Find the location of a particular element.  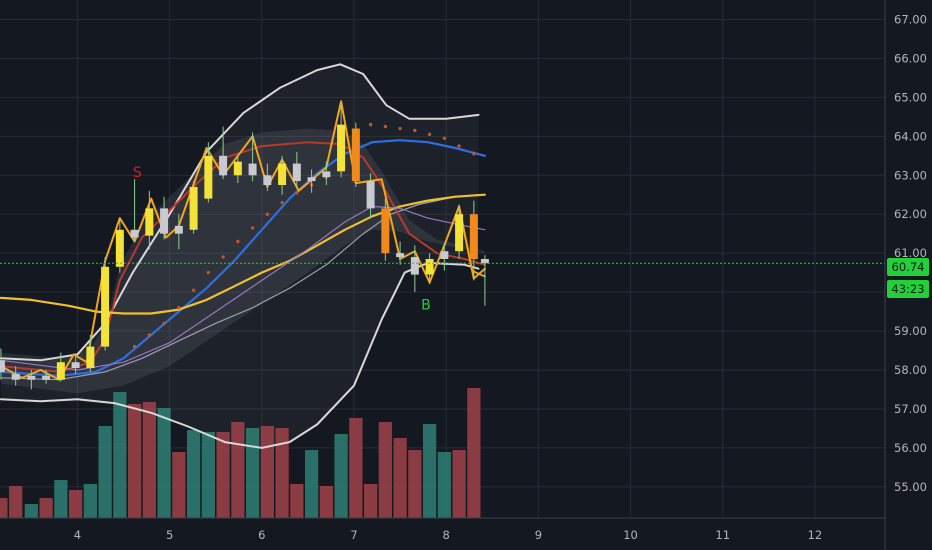

signal-b: B is located at coordinates (426, 306).